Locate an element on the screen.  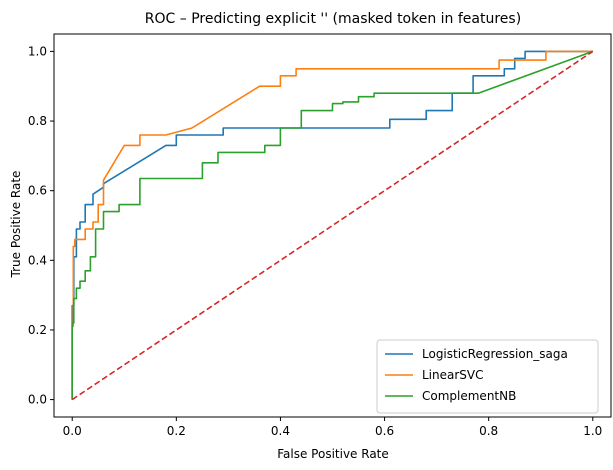
y-tick-label: 0.0 is located at coordinates (37, 400).